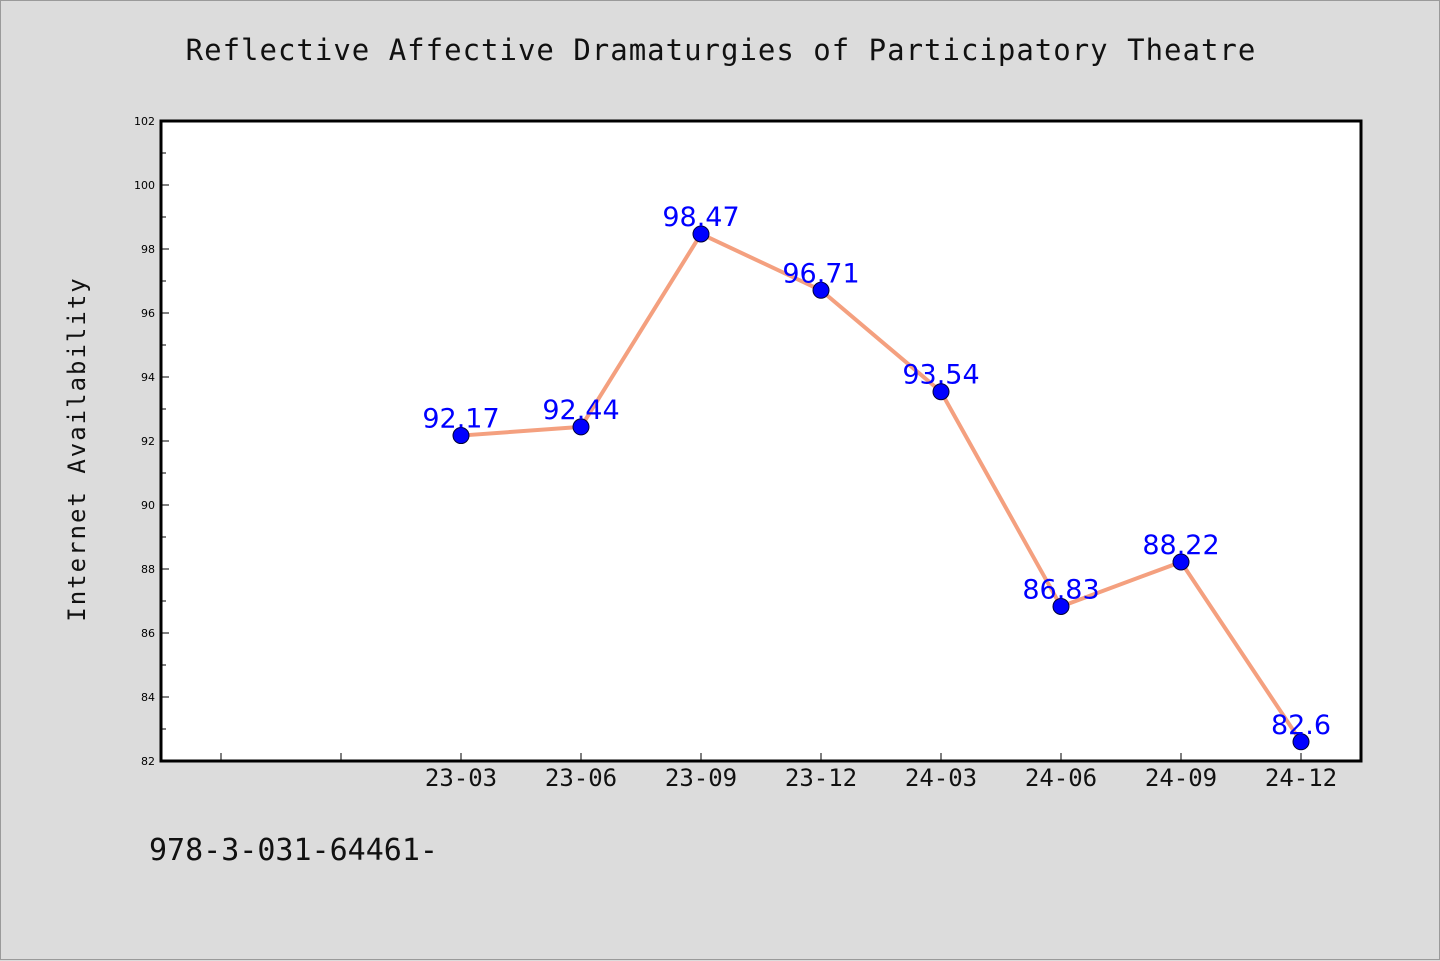 The width and height of the screenshot is (1440, 961). Describe the element at coordinates (293, 850) in the screenshot. I see `footer-isbn-text: 978-3-031-64461-` at that location.